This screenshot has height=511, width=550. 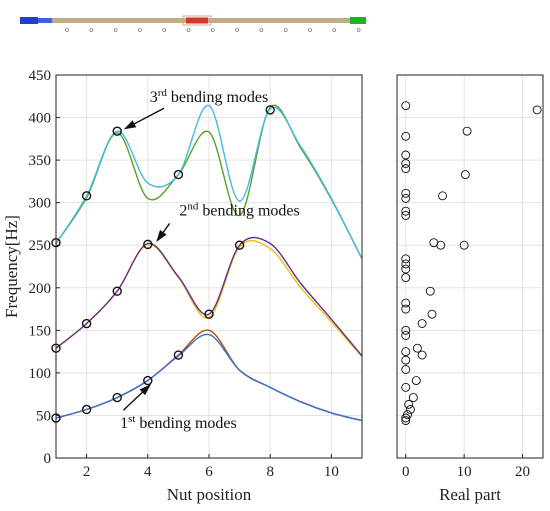 I want to click on rod-diagram, so click(x=193, y=23).